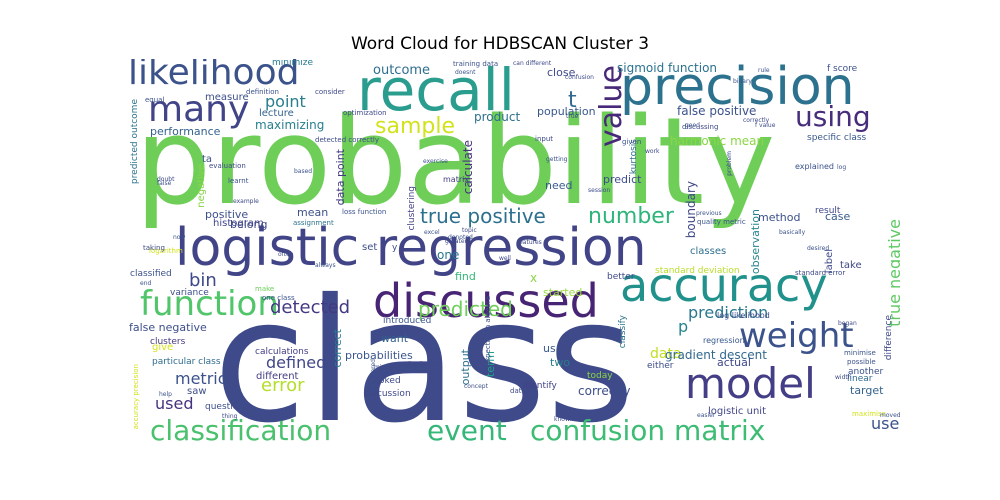 The image size is (1000, 500). Describe the element at coordinates (465, 367) in the screenshot. I see `cloud-word: output` at that location.